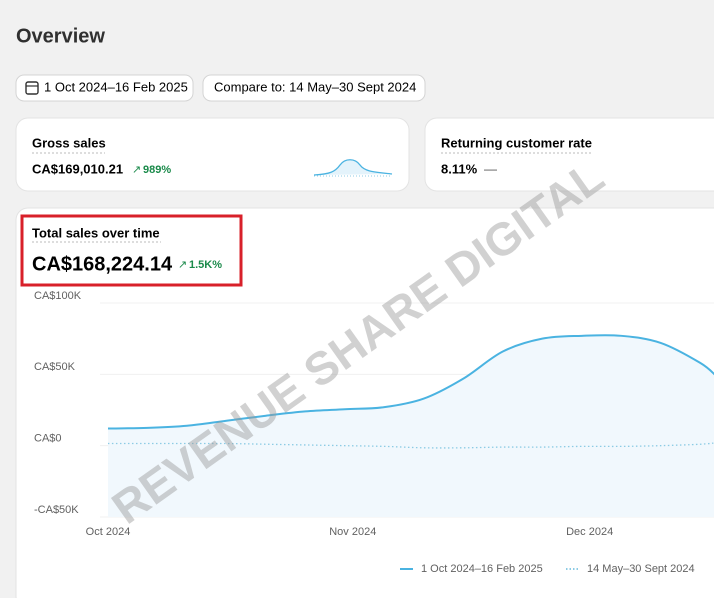  I want to click on gross-sales-card: Gross sales CA$169,010.21 ↗ 989%, so click(212, 154).